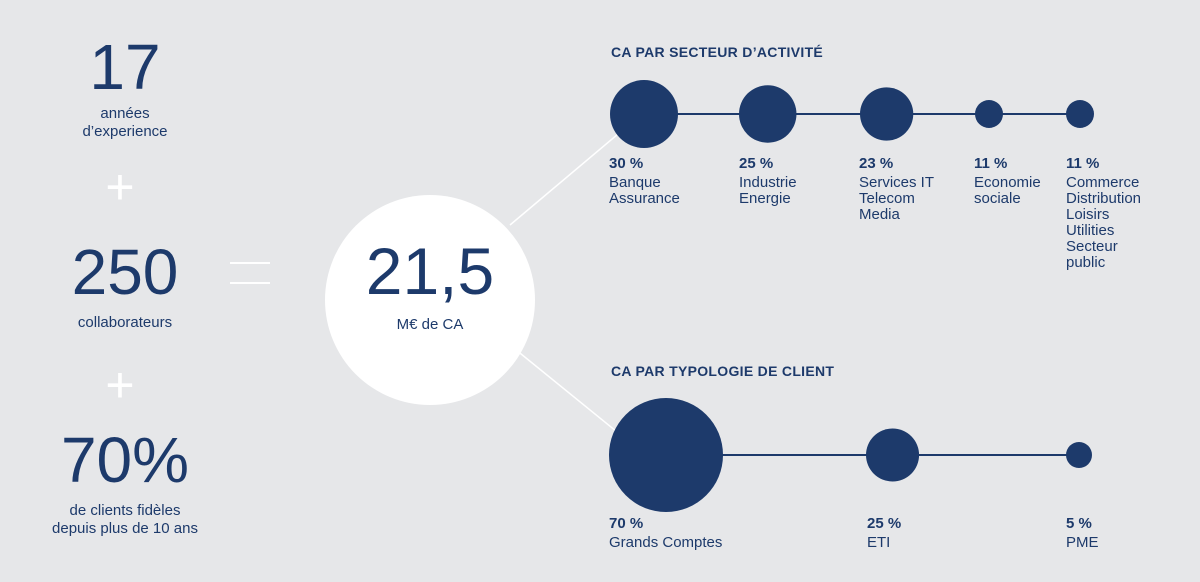 This screenshot has width=1200, height=582. Describe the element at coordinates (1080, 114) in the screenshot. I see `sector-4-dot` at that location.